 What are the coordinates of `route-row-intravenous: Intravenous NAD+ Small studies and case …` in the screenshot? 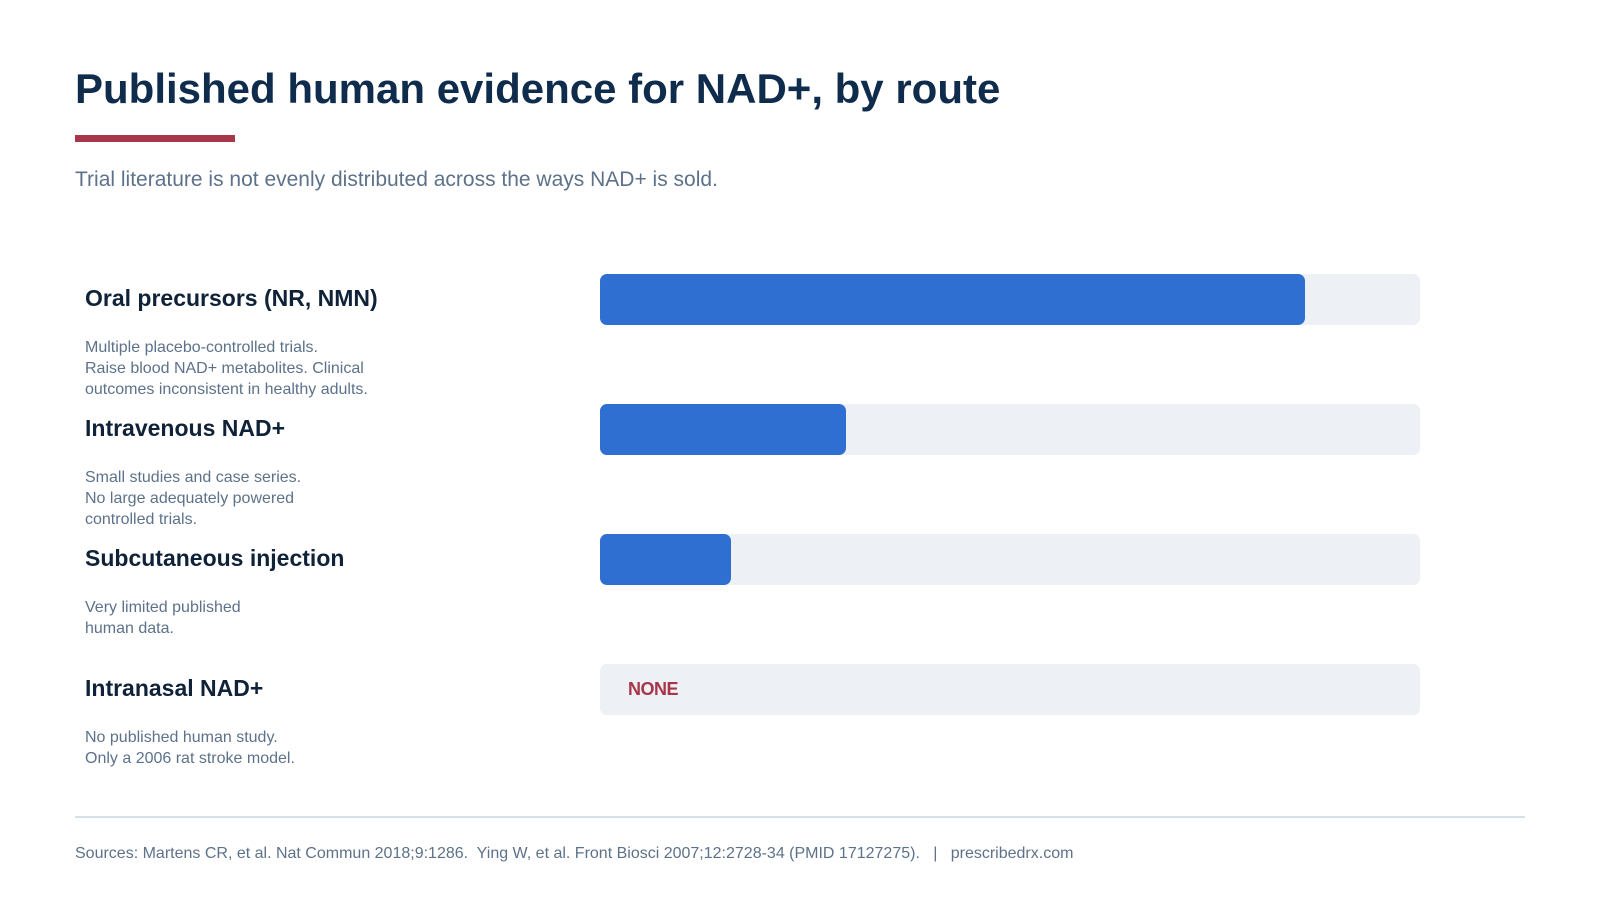 It's located at (755, 469).